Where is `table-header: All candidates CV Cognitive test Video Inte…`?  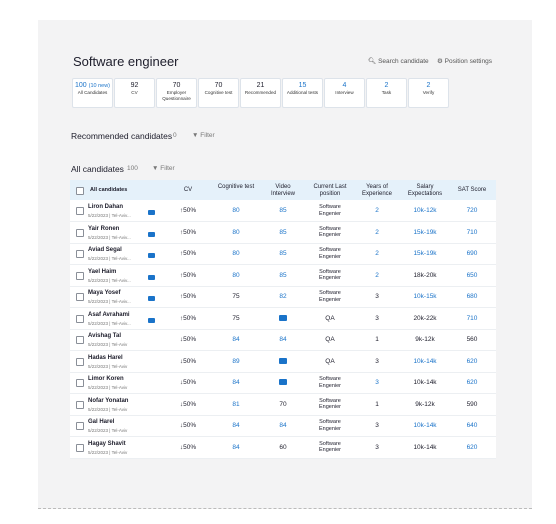 table-header: All candidates CV Cognitive test Video Inte… is located at coordinates (283, 190).